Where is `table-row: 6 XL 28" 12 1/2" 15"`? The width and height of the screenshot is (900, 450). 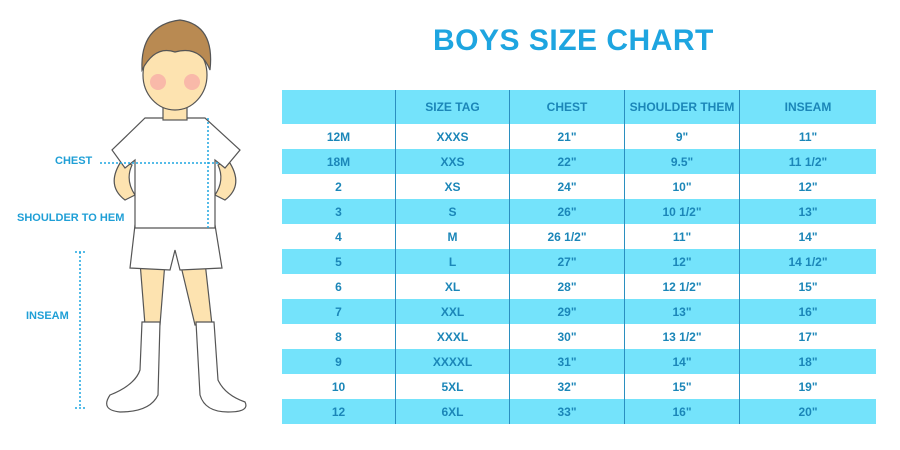
table-row: 6 XL 28" 12 1/2" 15" is located at coordinates (579, 286).